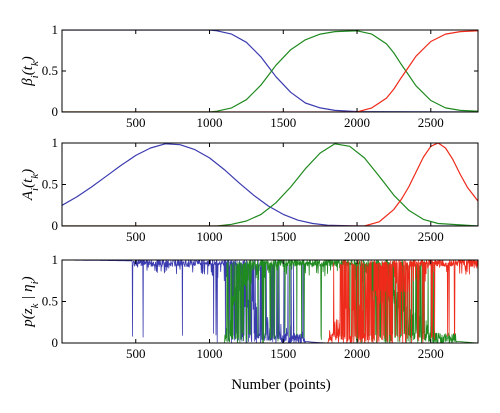  What do you see at coordinates (30, 71) in the screenshot?
I see `y-axis-label: βi(tk)` at bounding box center [30, 71].